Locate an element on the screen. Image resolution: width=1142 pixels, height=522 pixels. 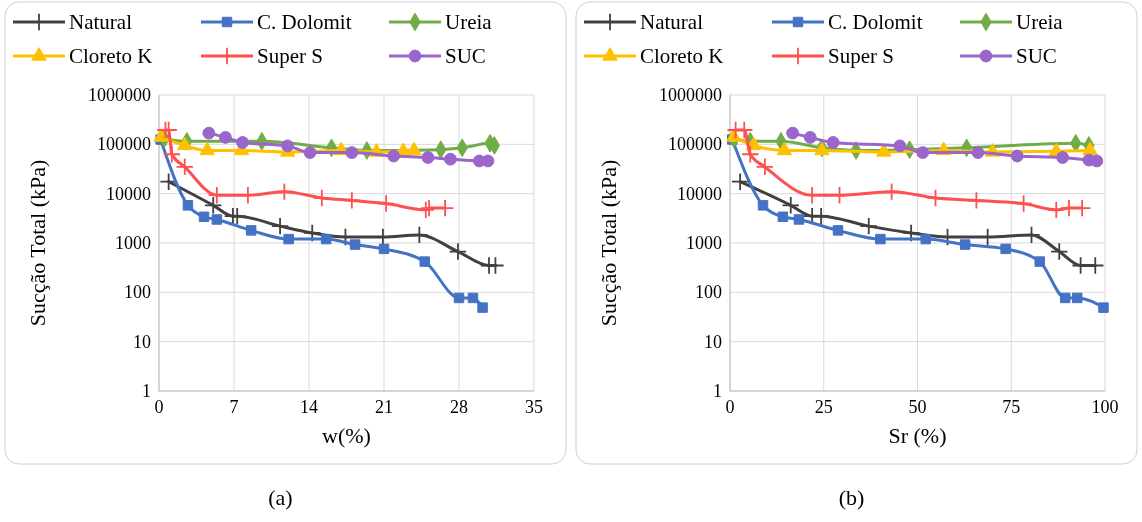
text: (a) is located at coordinates (280, 497).